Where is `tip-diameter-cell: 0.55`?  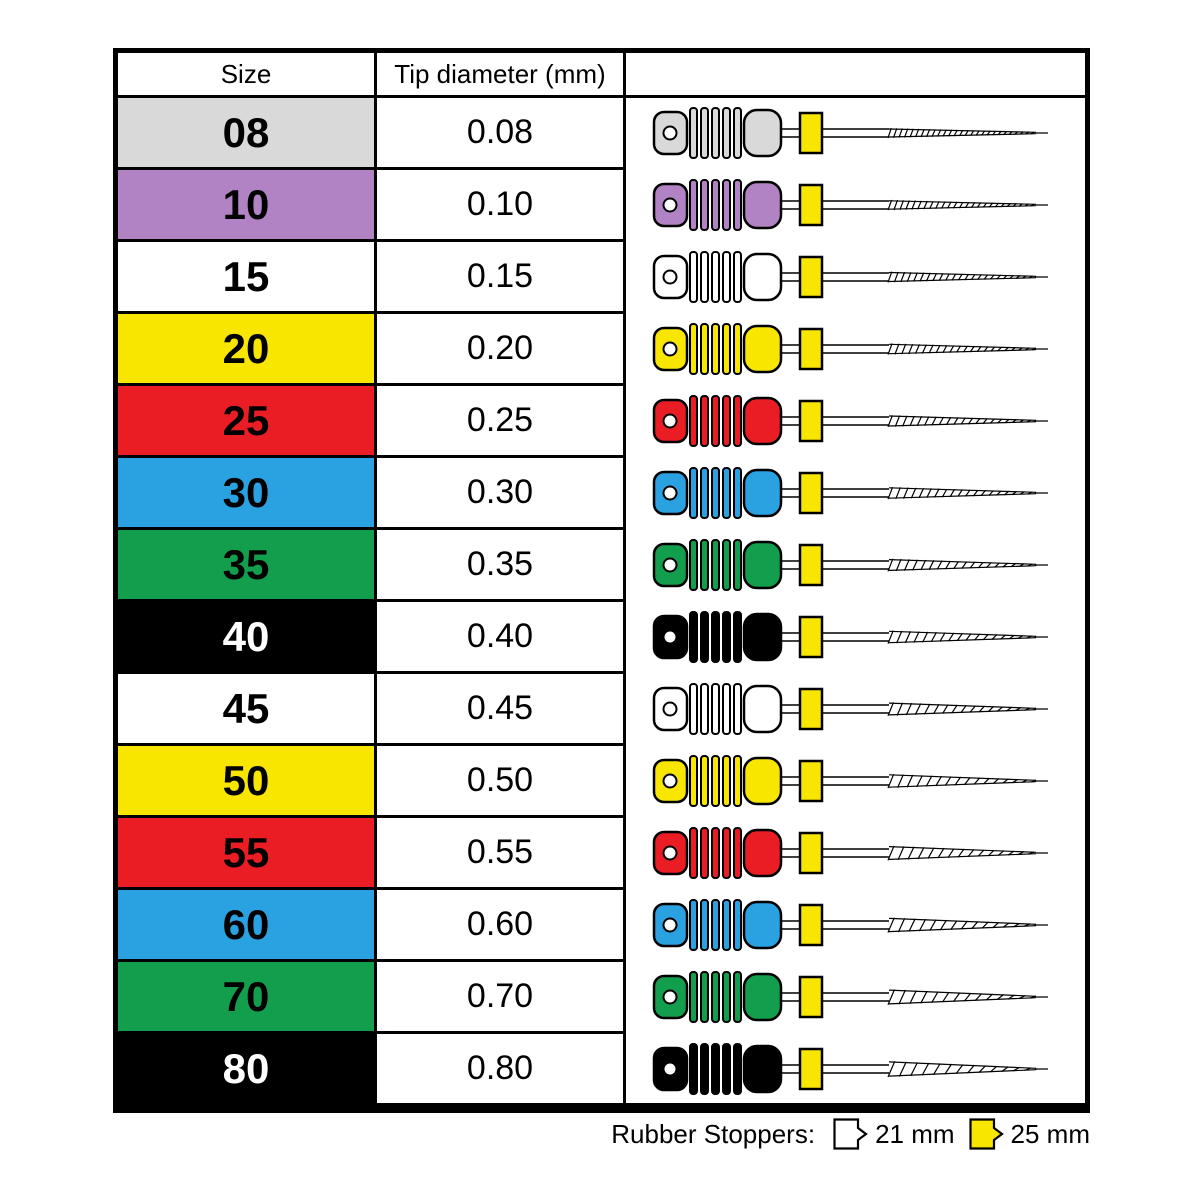
tip-diameter-cell: 0.55 is located at coordinates (501, 854).